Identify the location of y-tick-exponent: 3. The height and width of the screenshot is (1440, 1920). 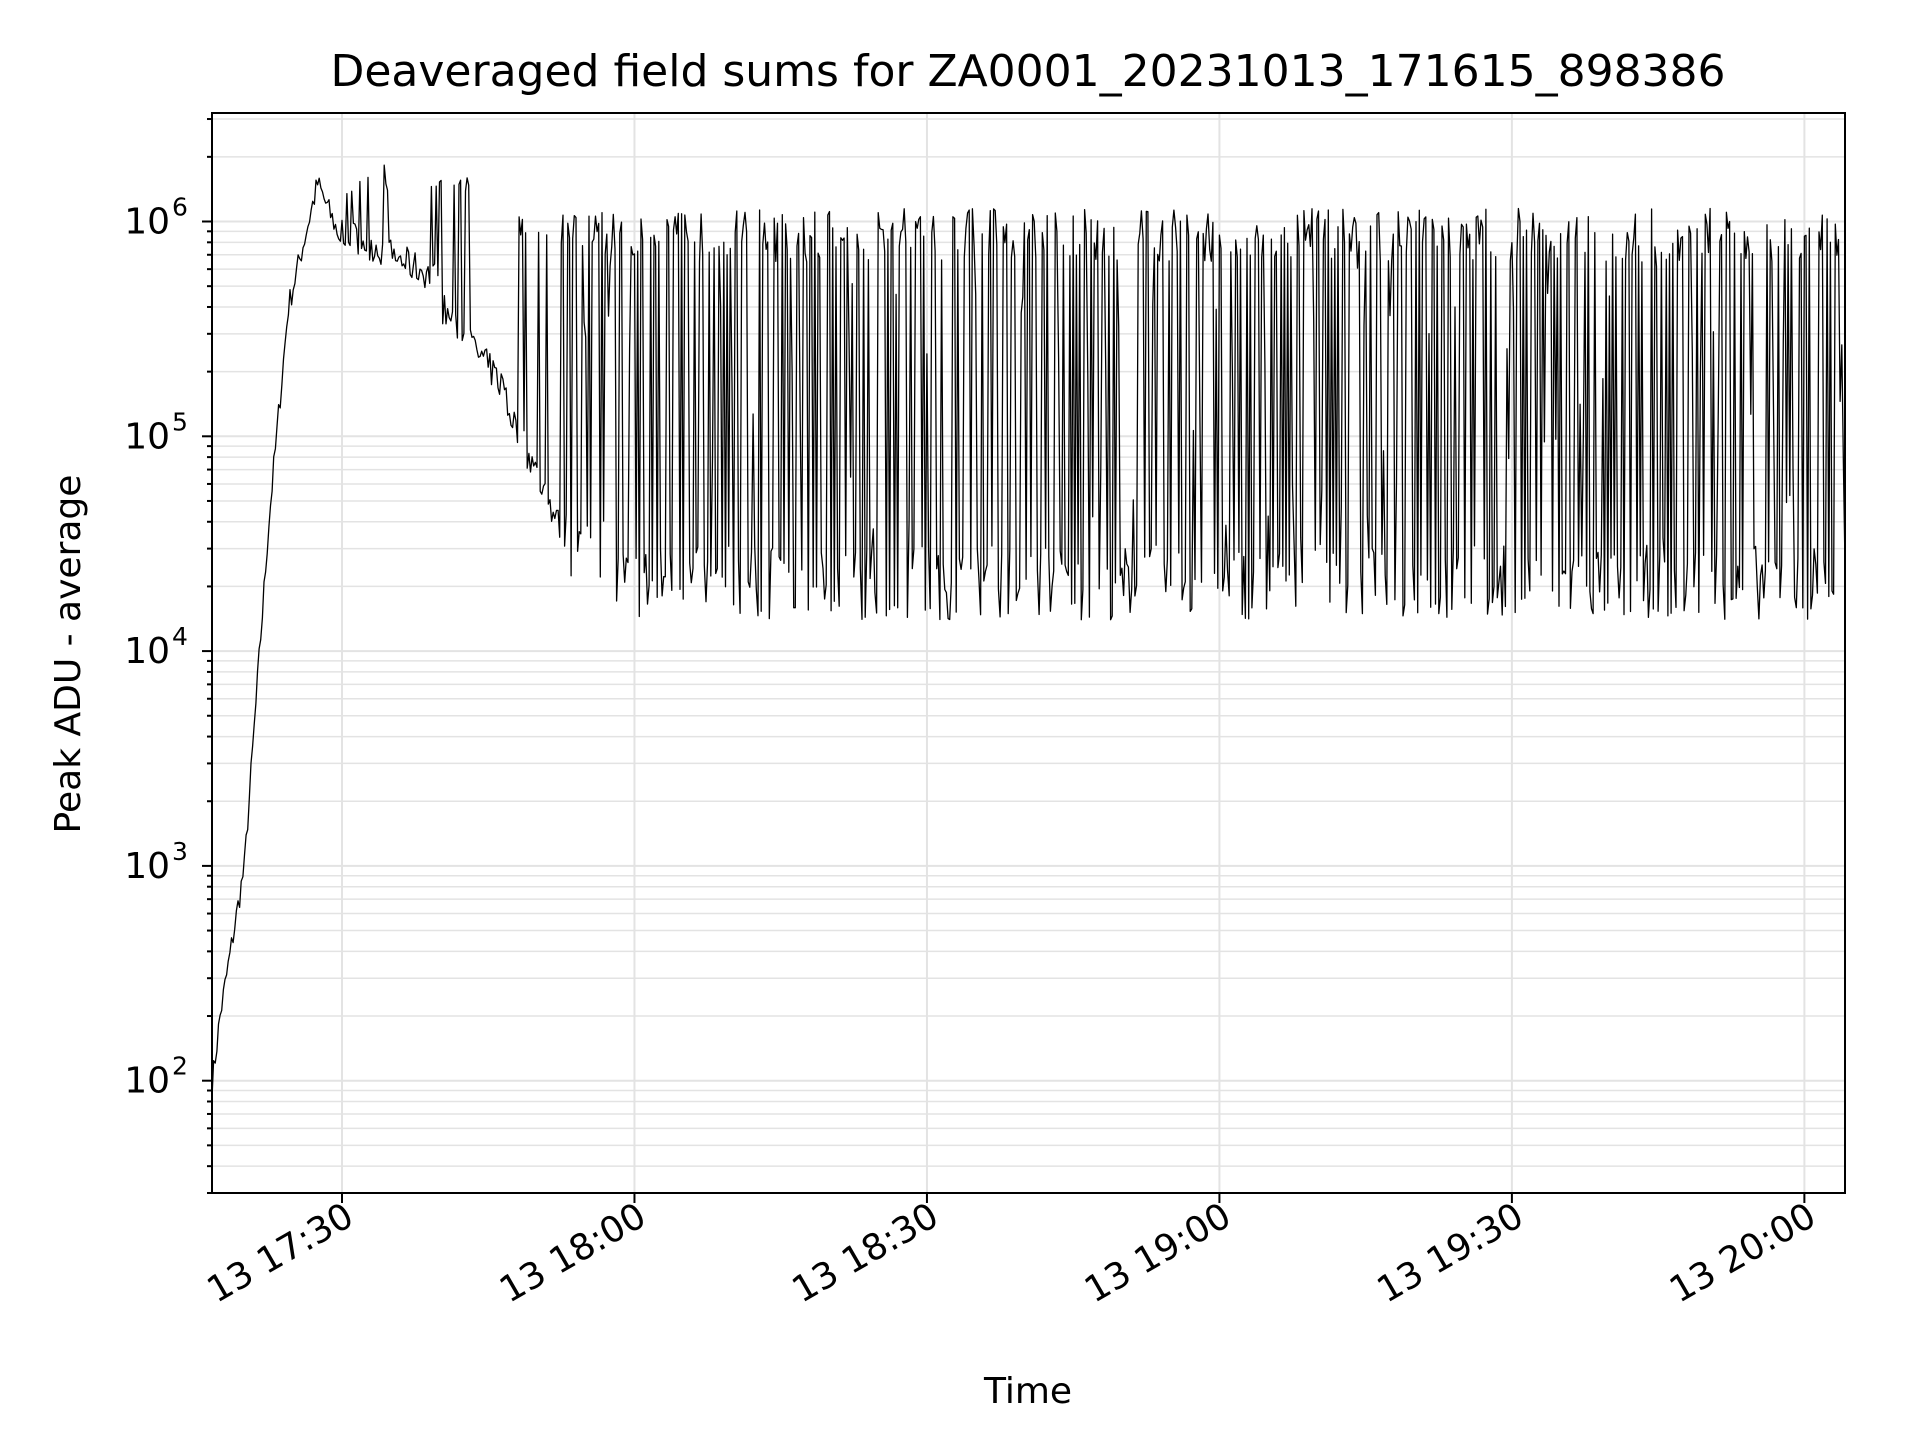
(180, 851).